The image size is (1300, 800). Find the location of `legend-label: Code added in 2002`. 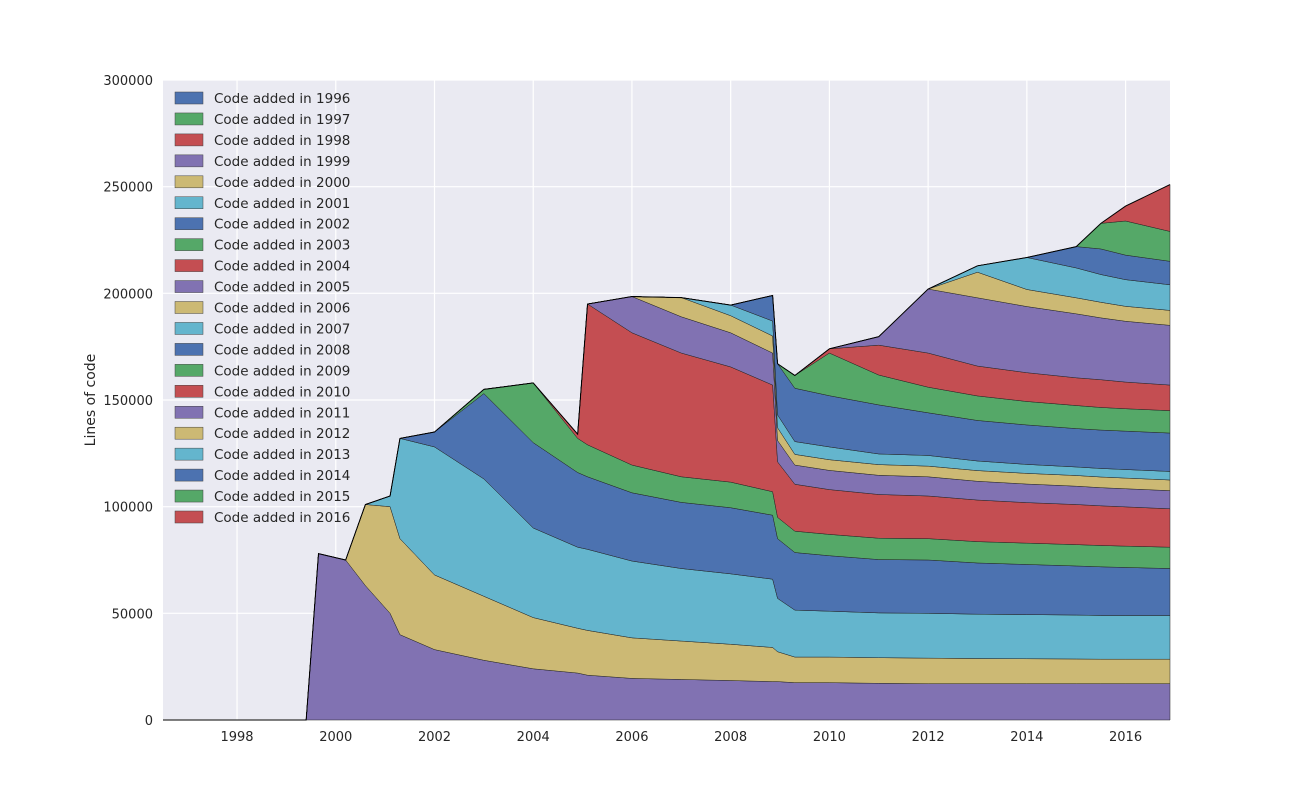

legend-label: Code added in 2002 is located at coordinates (282, 225).